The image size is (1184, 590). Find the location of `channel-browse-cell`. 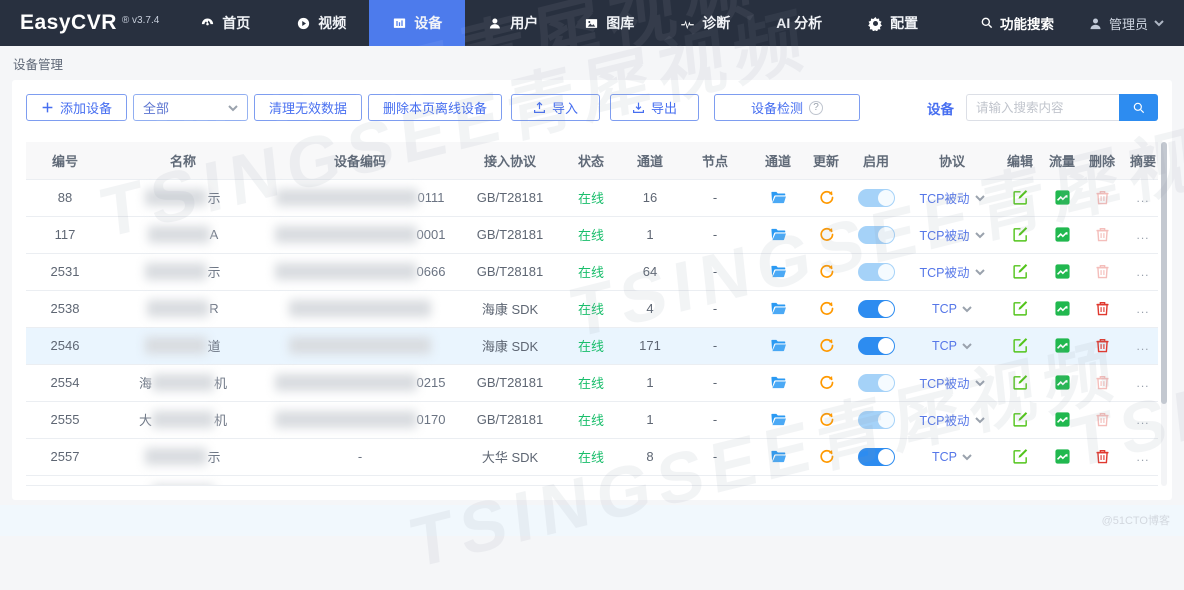

channel-browse-cell is located at coordinates (778, 383).